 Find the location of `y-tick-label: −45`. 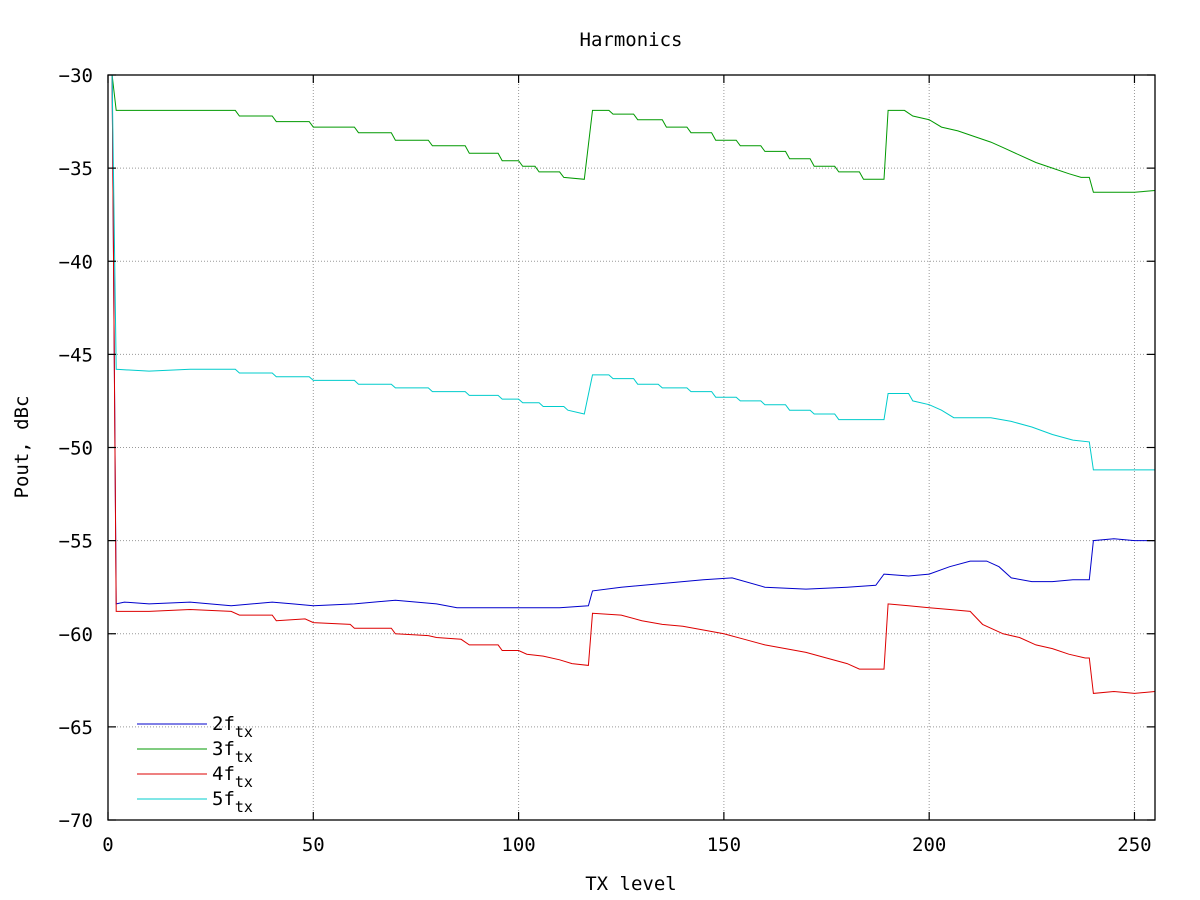

y-tick-label: −45 is located at coordinates (76, 355).